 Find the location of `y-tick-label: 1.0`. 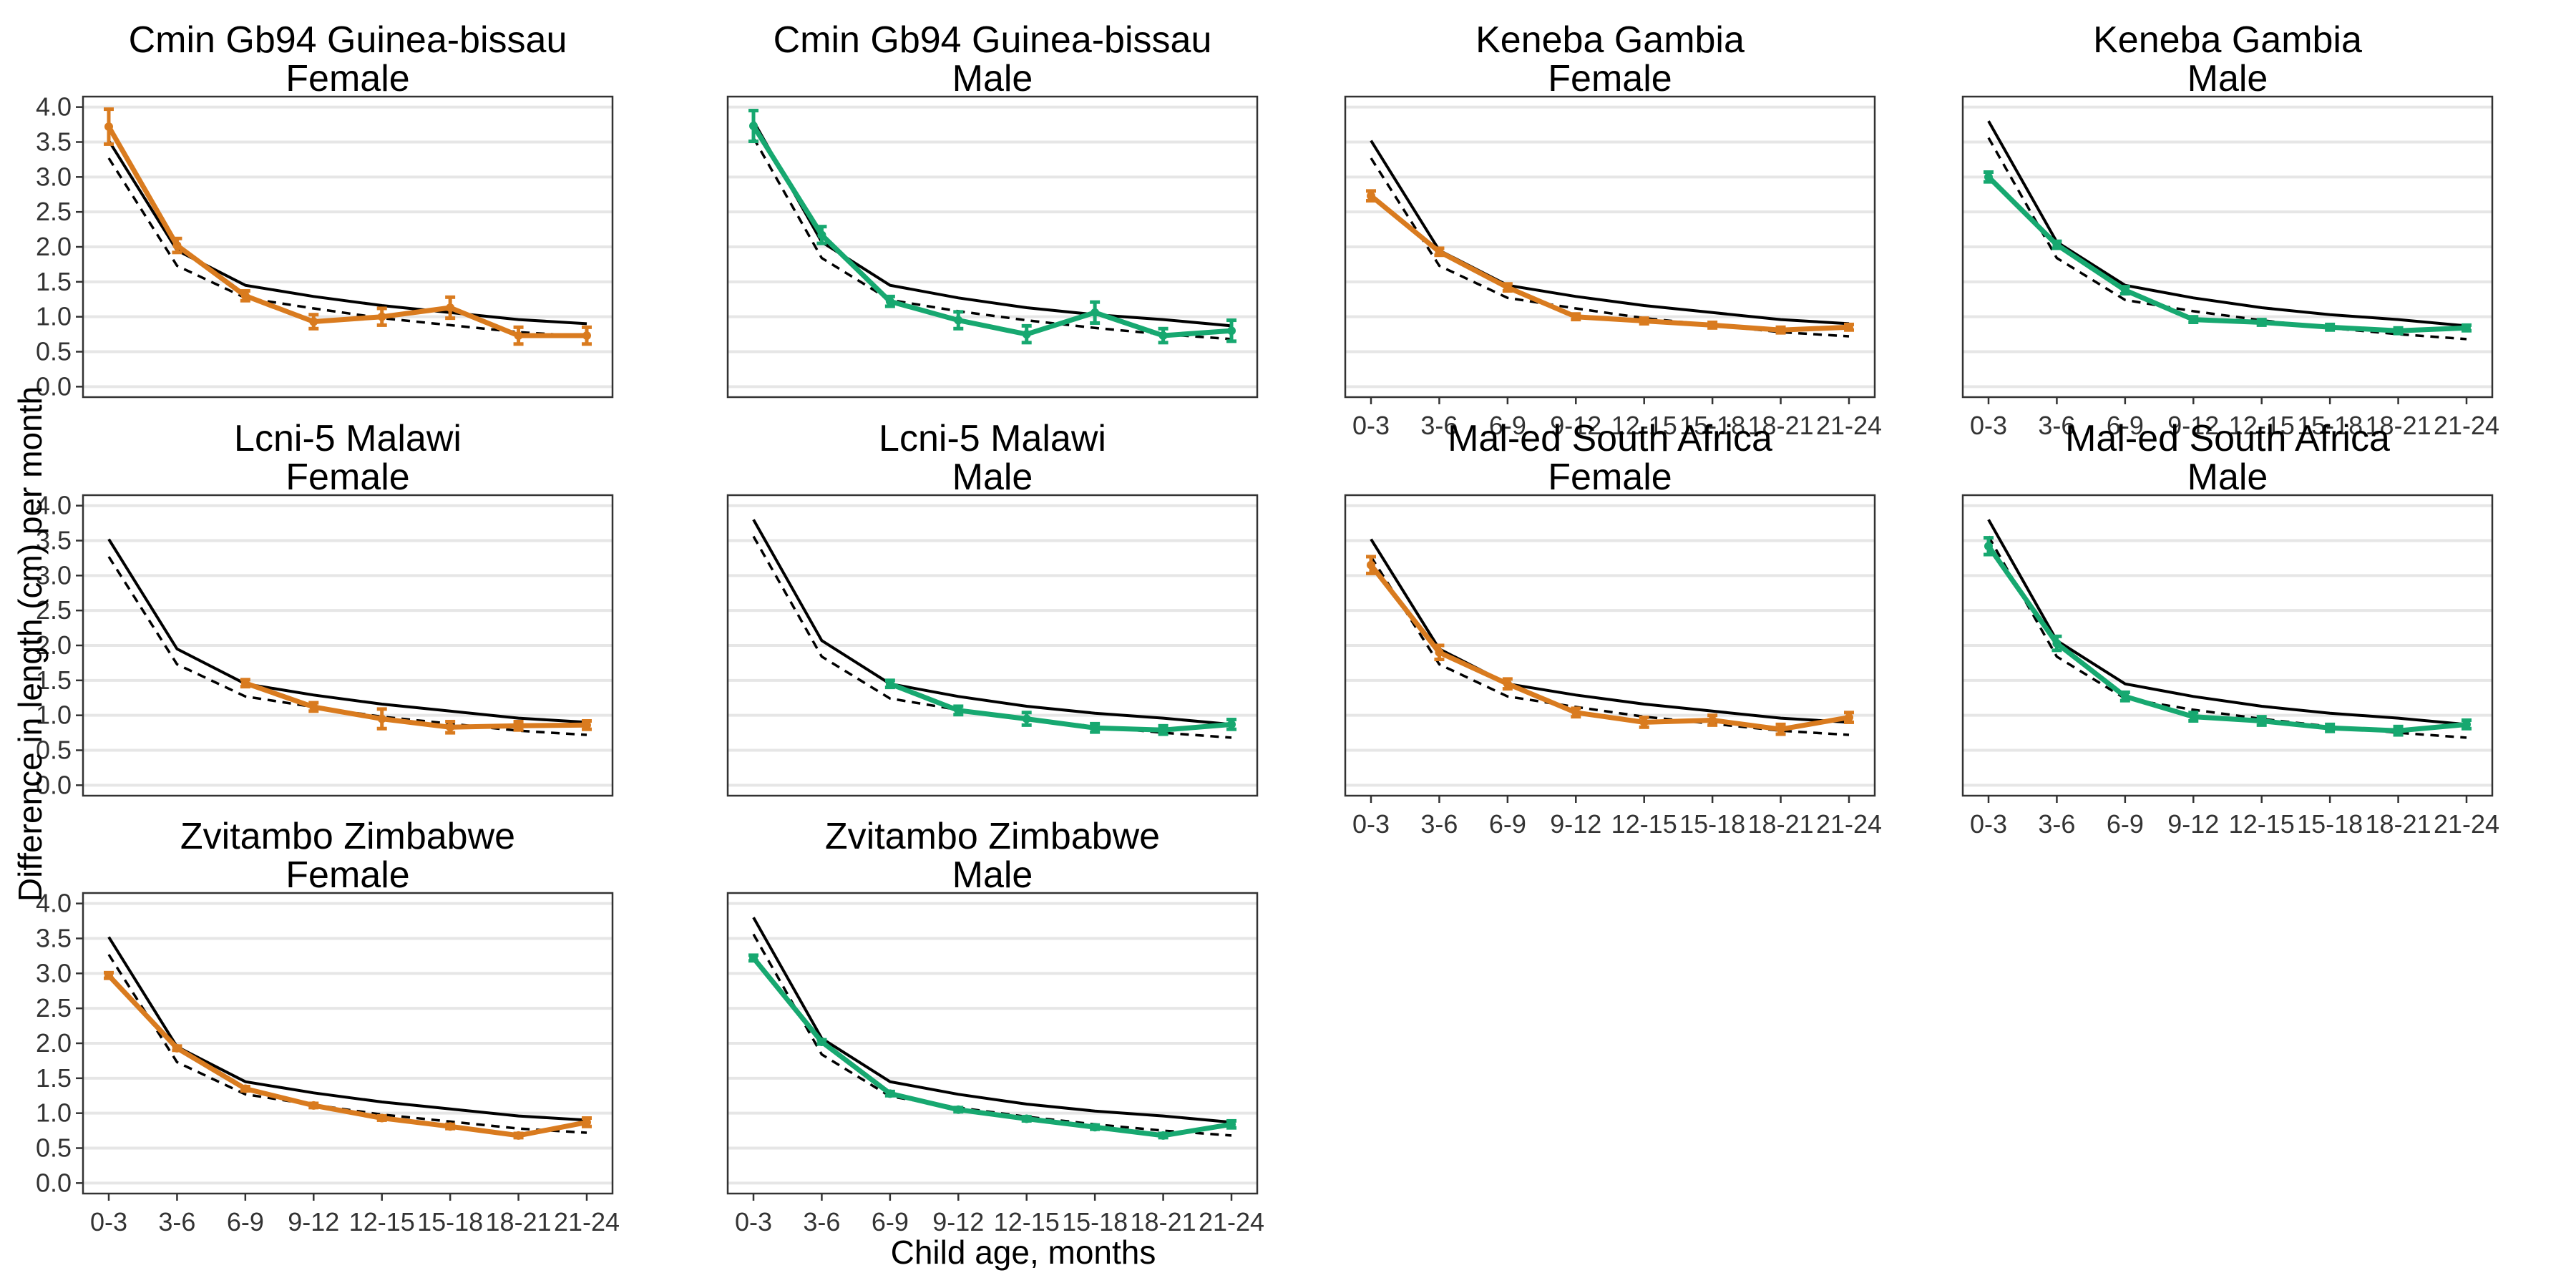

y-tick-label: 1.0 is located at coordinates (54, 316).